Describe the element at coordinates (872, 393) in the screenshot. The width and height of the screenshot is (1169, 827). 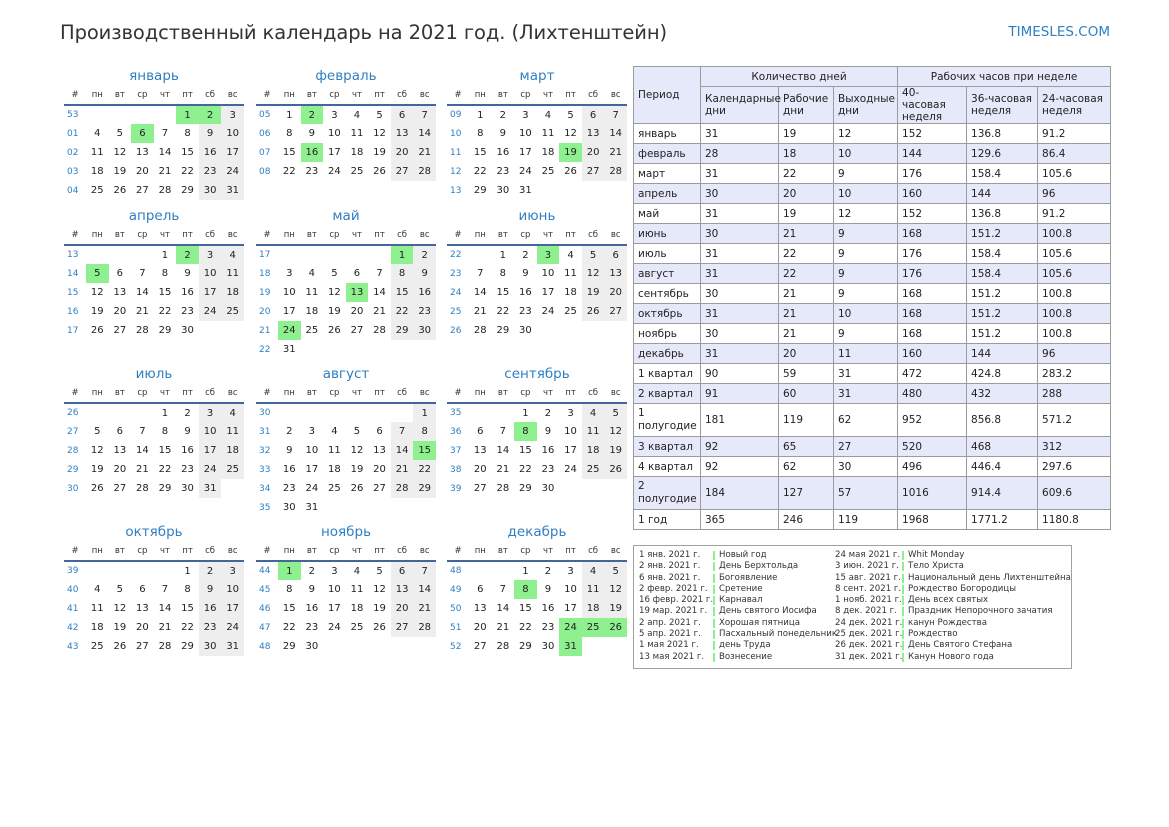
I see `stats-row: 2 квартал 91 60 31 480 432 288` at that location.